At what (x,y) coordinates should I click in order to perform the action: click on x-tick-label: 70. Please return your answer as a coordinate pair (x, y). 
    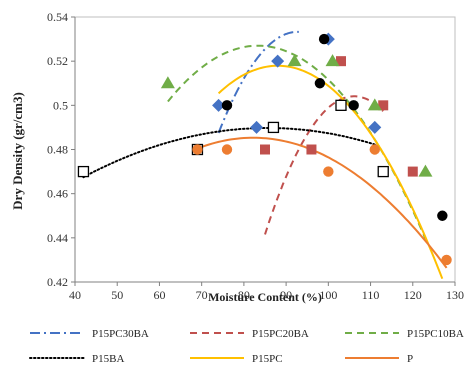
    Looking at the image, I should click on (202, 295).